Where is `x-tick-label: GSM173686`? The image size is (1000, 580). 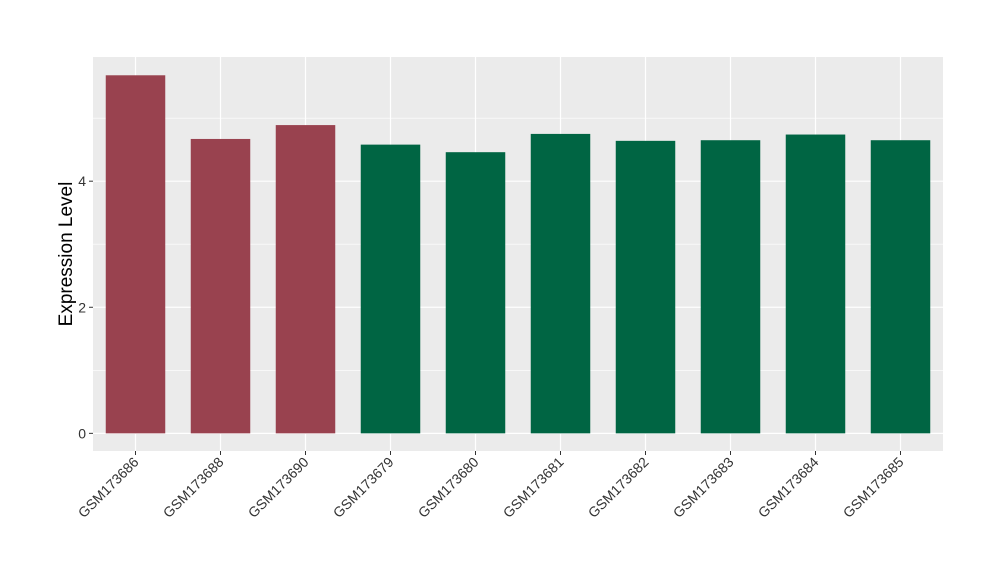 x-tick-label: GSM173686 is located at coordinates (108, 487).